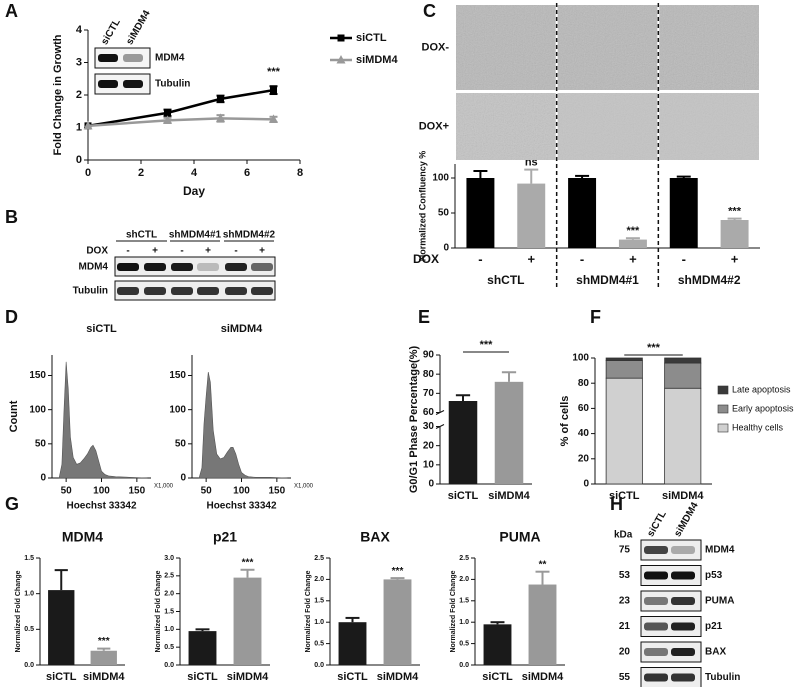  Describe the element at coordinates (225, 537) in the screenshot. I see `chart-title: p21` at that location.